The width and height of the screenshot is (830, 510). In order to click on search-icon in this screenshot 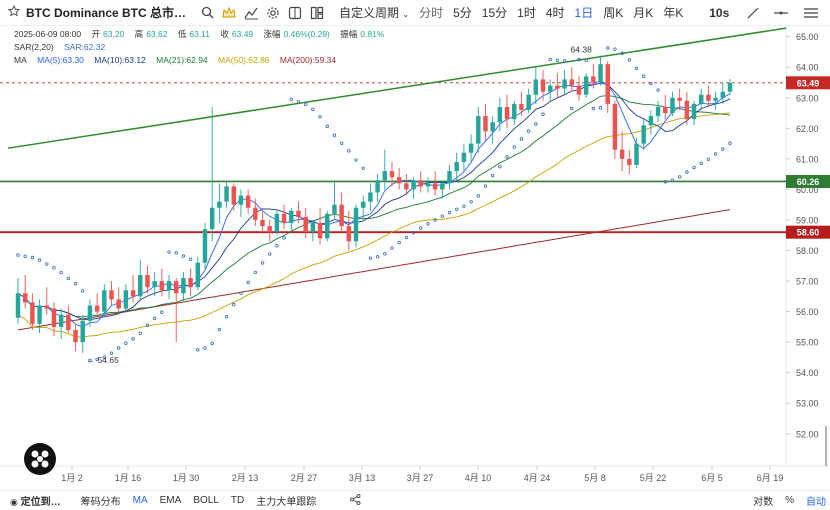, I will do `click(207, 13)`.